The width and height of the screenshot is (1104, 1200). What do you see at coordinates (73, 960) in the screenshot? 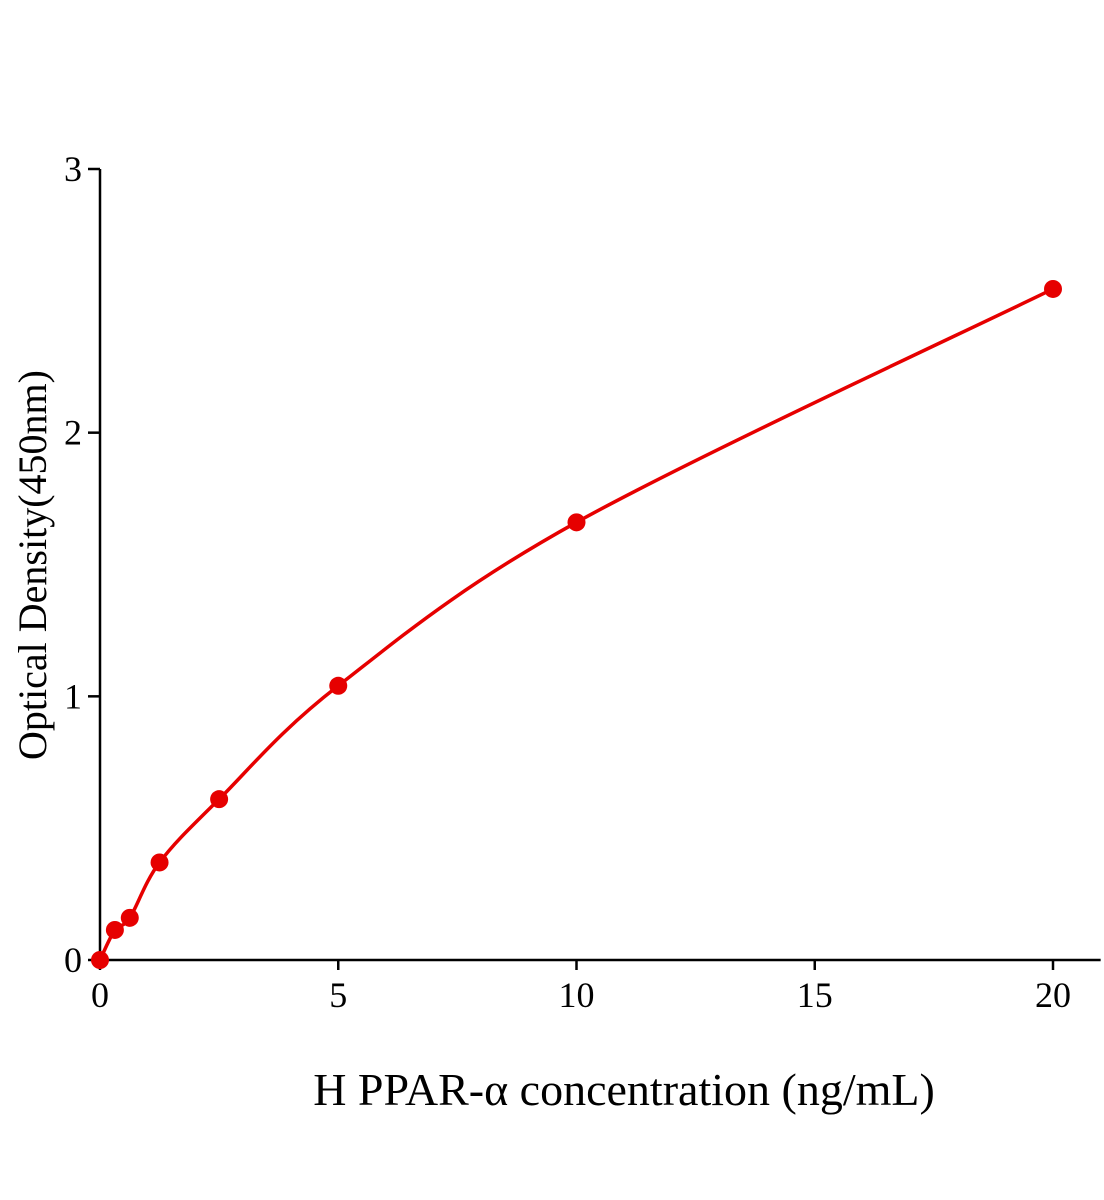
I see `y-tick-label: 0` at bounding box center [73, 960].